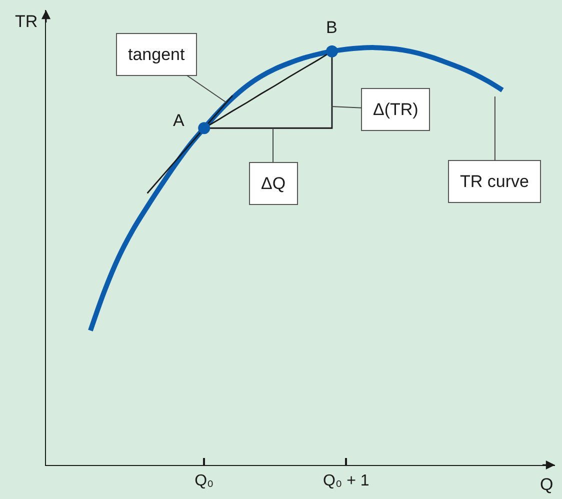 This screenshot has height=499, width=562. Describe the element at coordinates (395, 109) in the screenshot. I see `annotation: Δ(TR)` at that location.